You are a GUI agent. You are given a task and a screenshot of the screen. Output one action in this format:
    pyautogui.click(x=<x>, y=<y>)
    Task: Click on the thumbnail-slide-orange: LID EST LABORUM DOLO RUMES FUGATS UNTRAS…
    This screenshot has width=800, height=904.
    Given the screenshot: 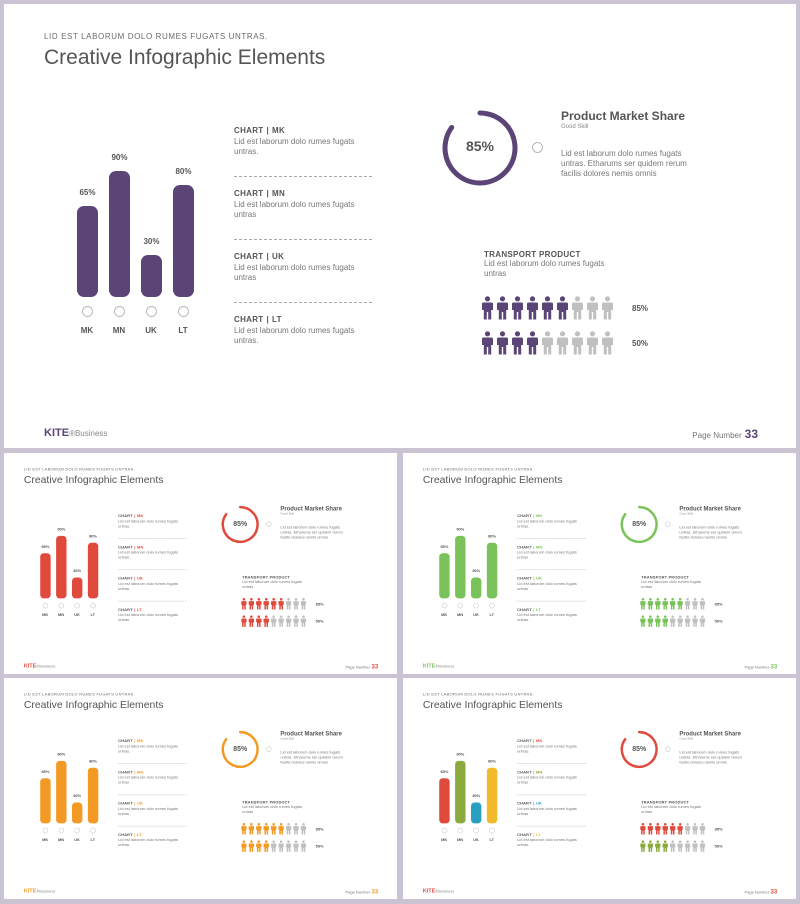 What is the action you would take?
    pyautogui.click(x=200, y=788)
    